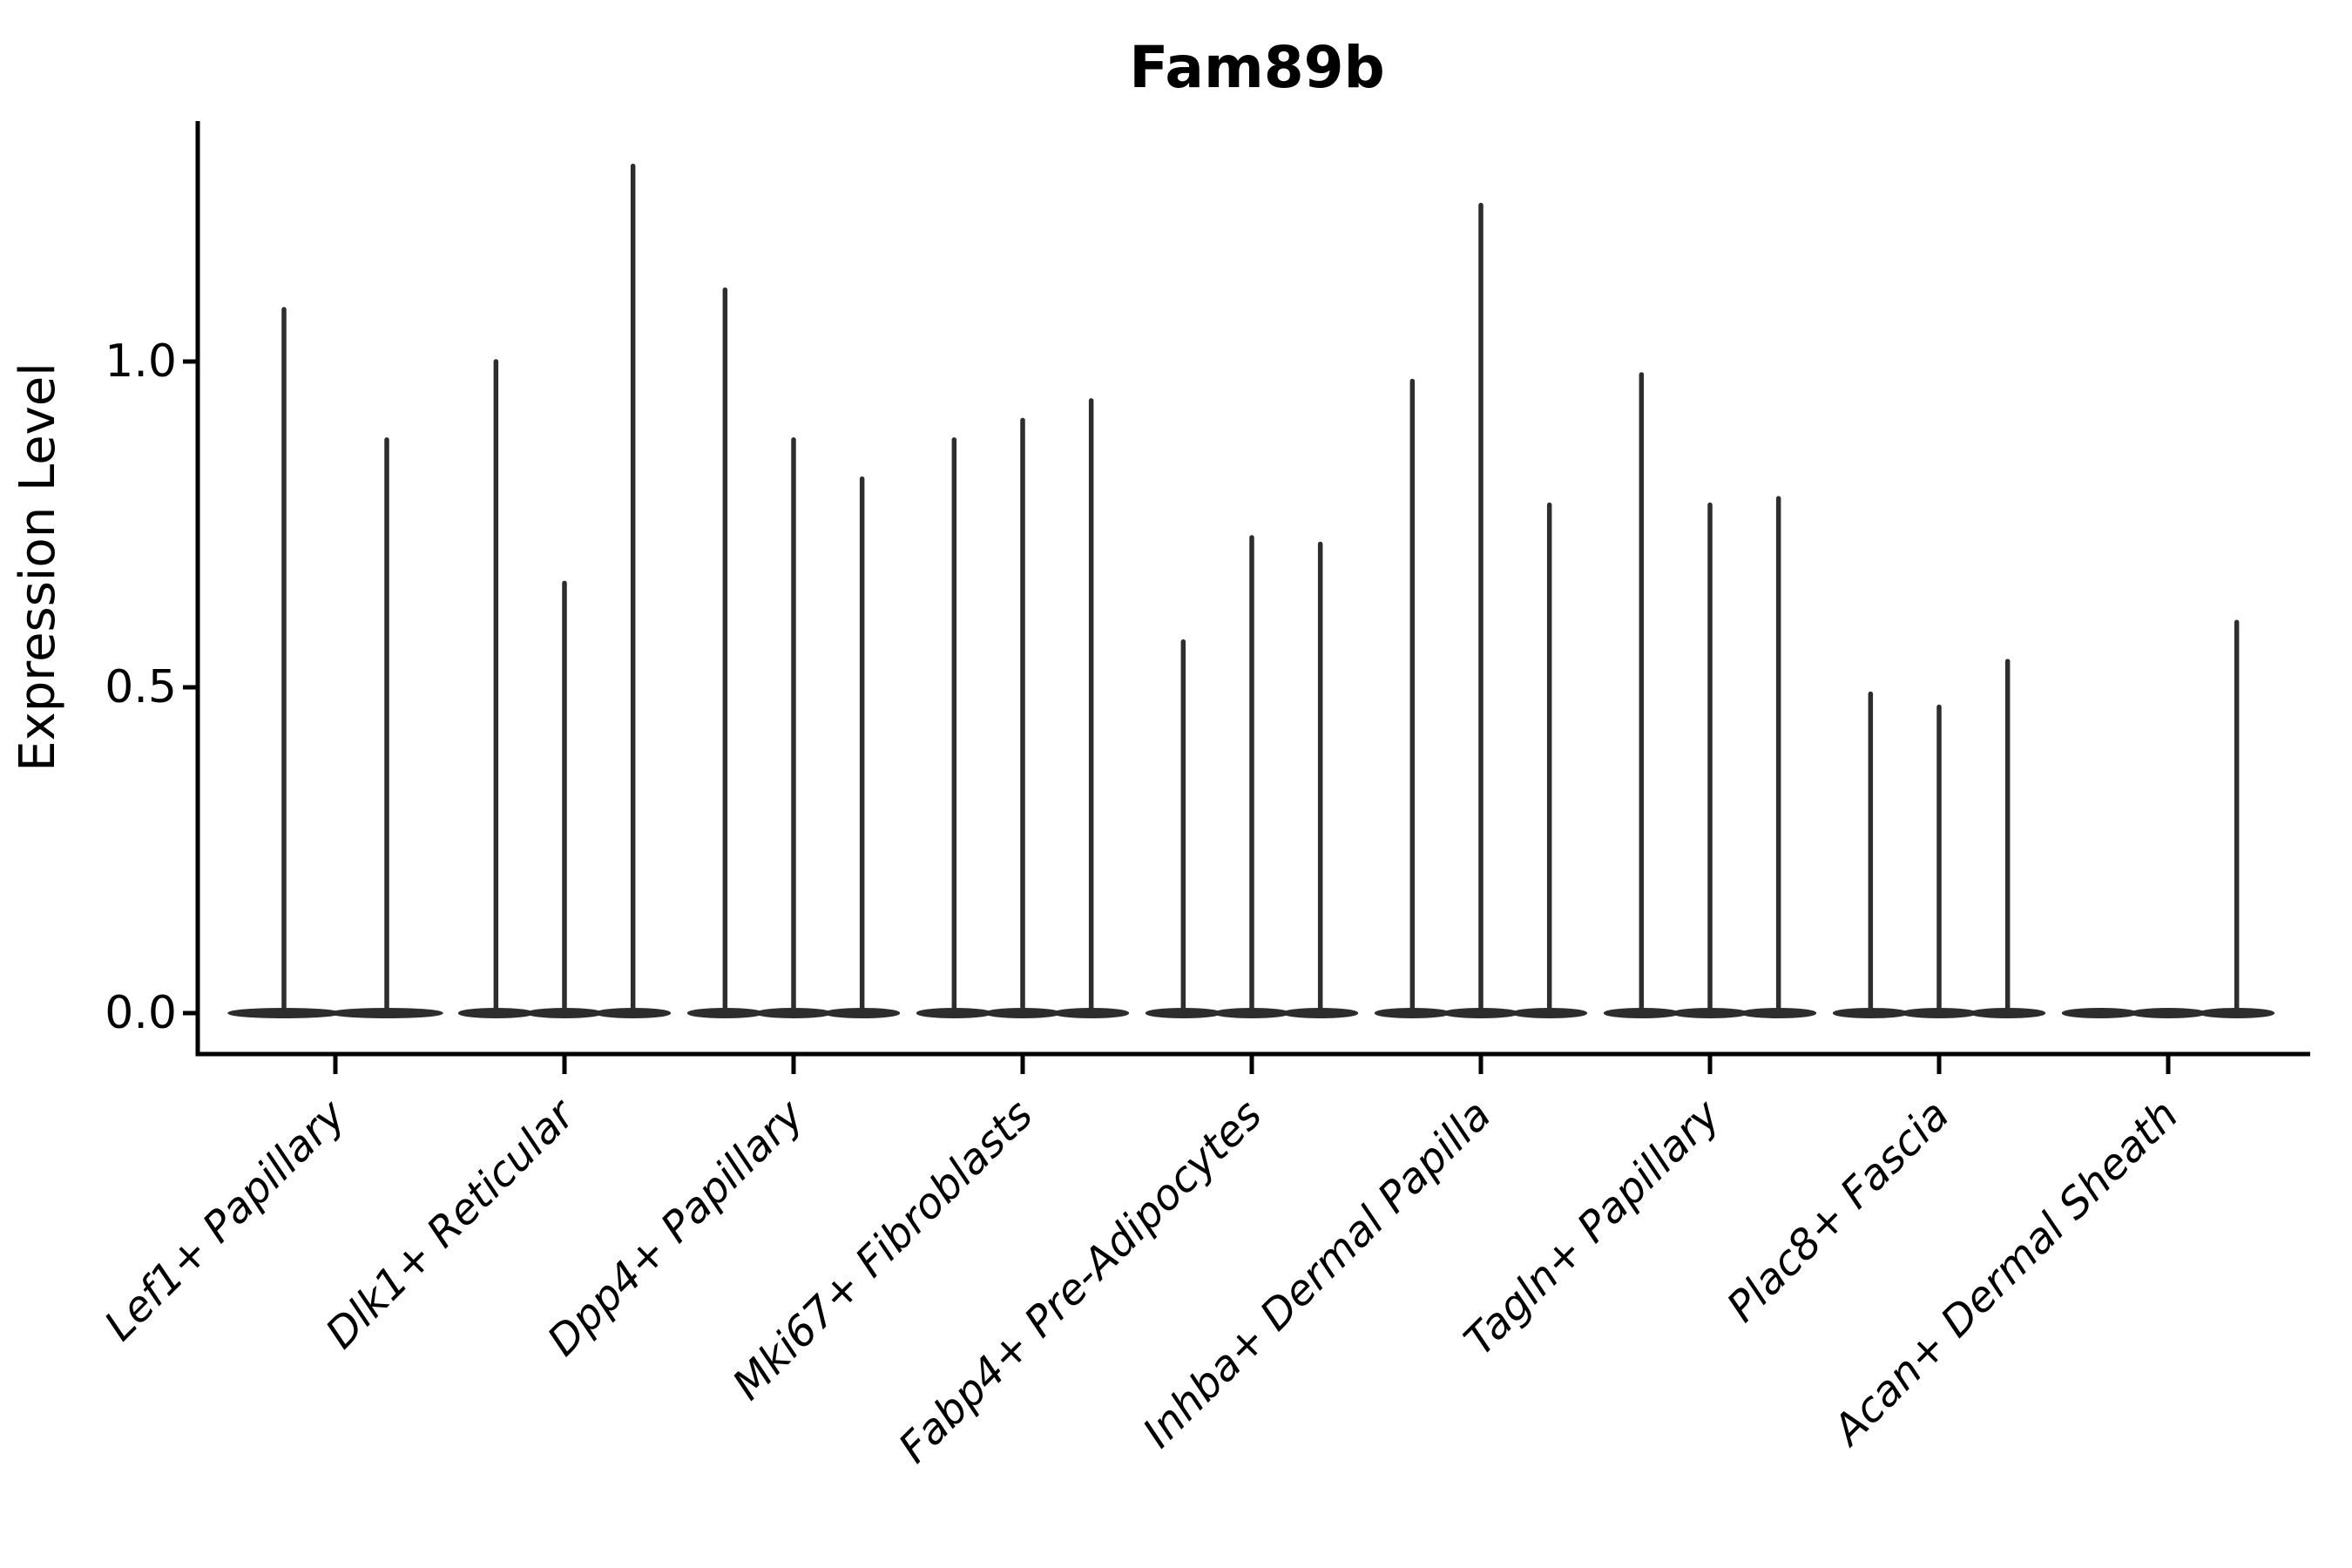 The height and width of the screenshot is (1568, 2352). I want to click on x-tick-label: Tagln+ Papillary, so click(1592, 1227).